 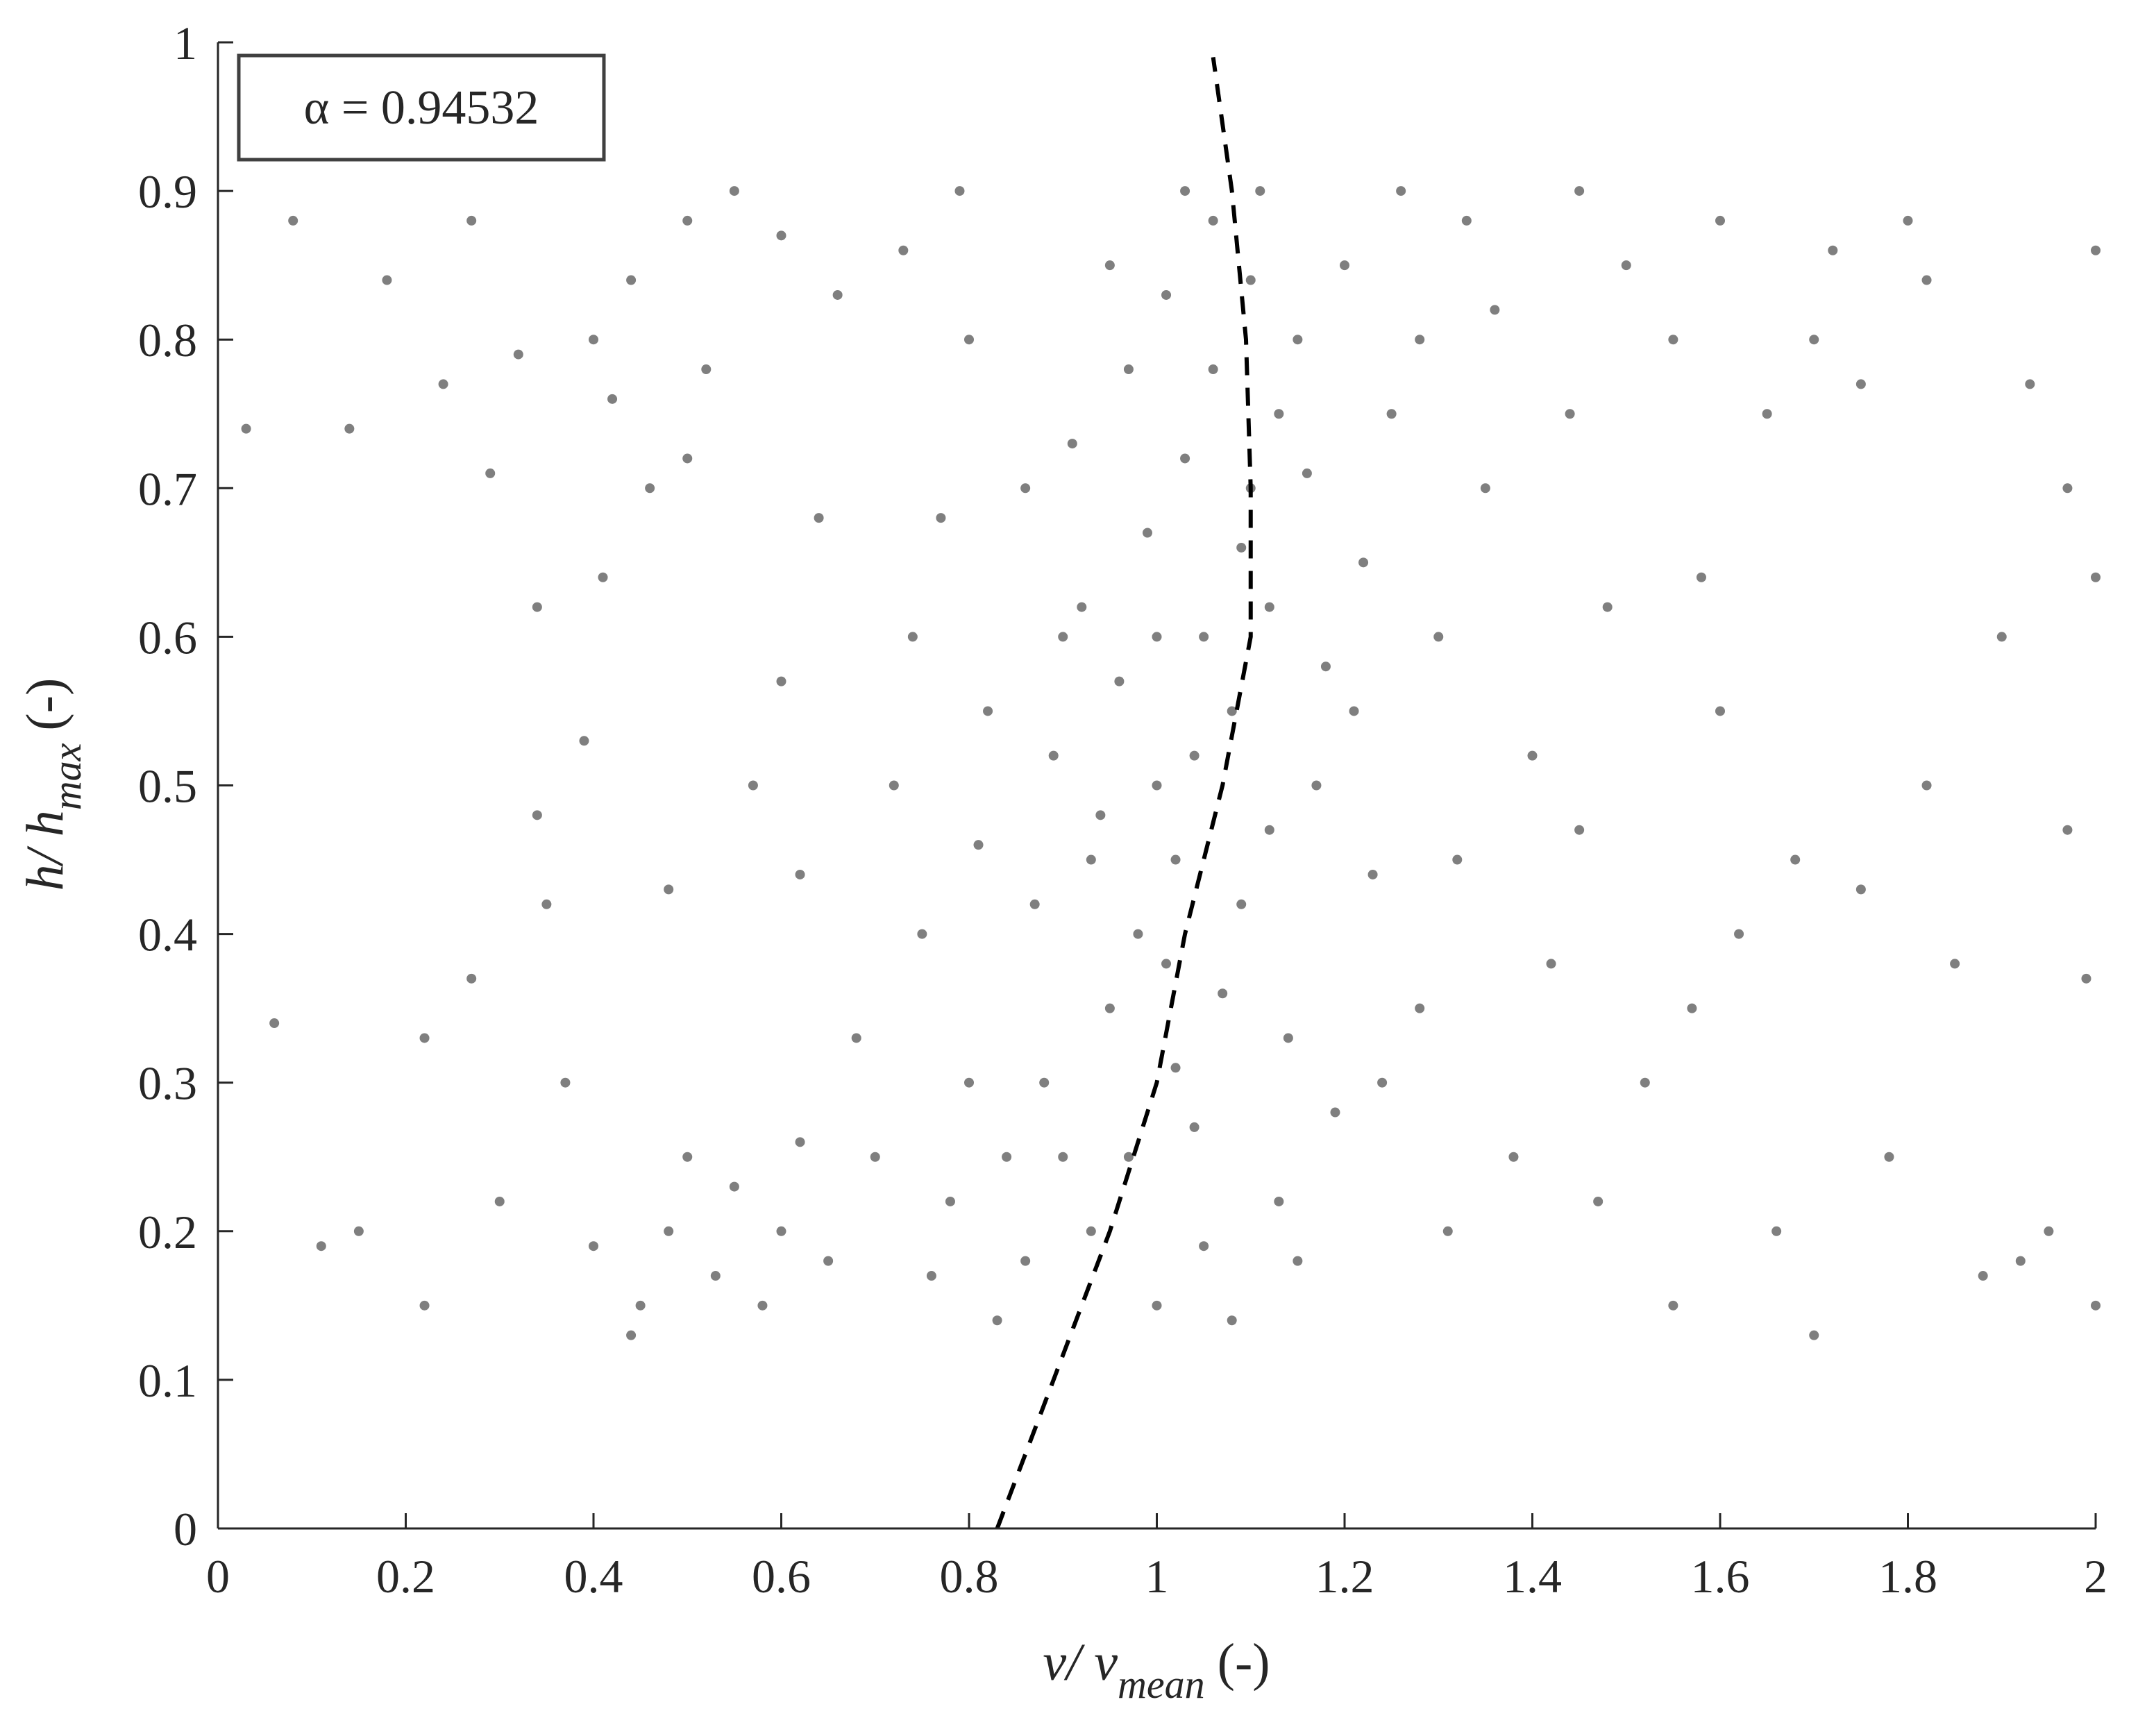 I want to click on y-tick-label: 0.1, so click(x=167, y=1380).